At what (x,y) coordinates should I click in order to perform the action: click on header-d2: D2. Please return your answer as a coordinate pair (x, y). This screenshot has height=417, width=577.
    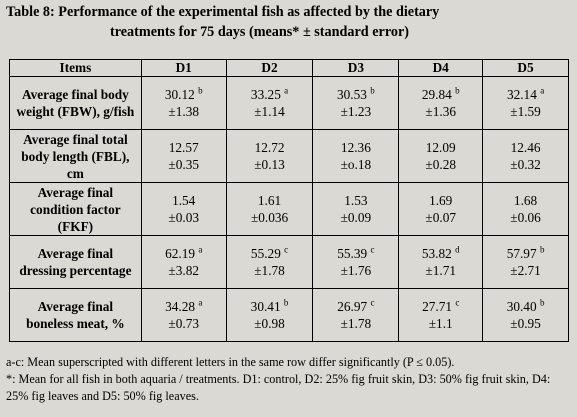
    Looking at the image, I should click on (269, 68).